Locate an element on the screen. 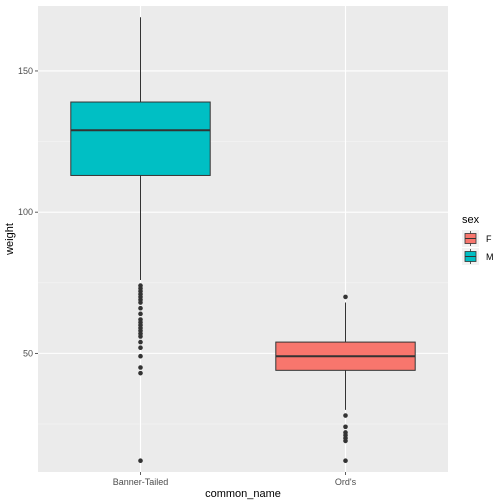 The width and height of the screenshot is (504, 504). x-tick-label: Banner-Tailed is located at coordinates (141, 482).